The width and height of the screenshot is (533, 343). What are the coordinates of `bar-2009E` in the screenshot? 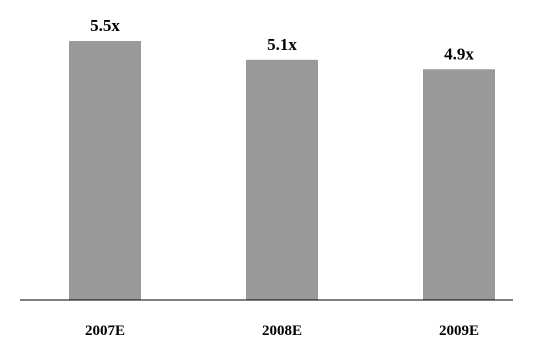 It's located at (459, 184).